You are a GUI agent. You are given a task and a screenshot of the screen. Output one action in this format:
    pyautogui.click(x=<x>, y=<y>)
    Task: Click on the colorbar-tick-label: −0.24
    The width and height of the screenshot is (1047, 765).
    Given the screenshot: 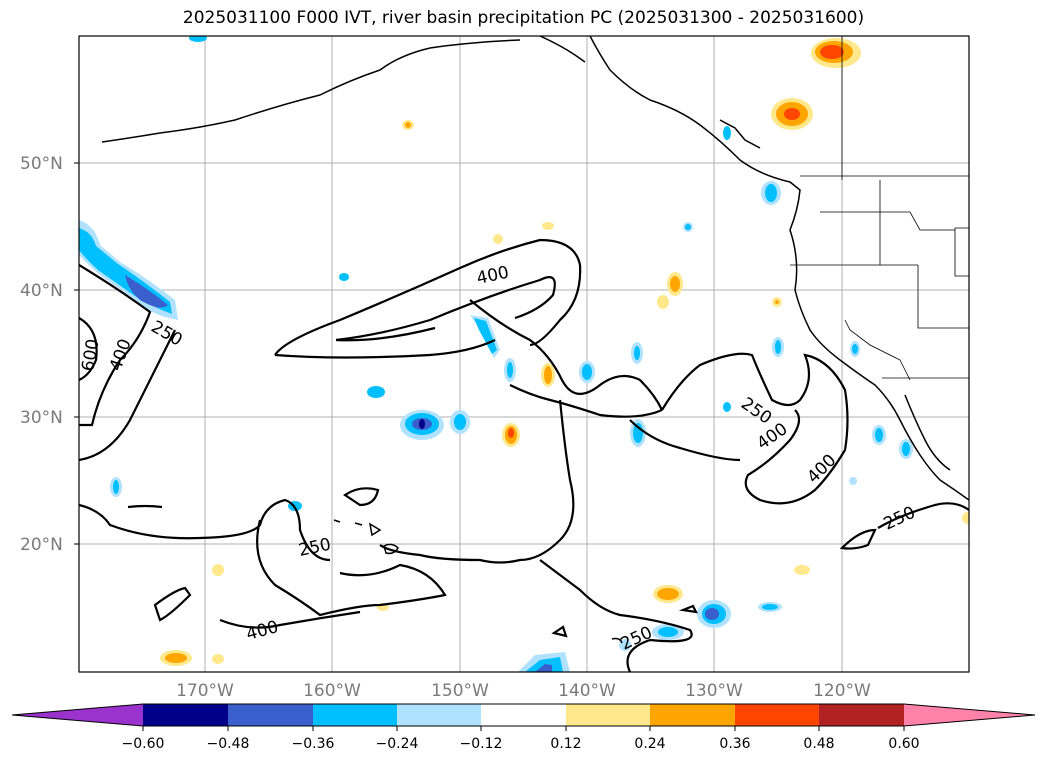 What is the action you would take?
    pyautogui.click(x=397, y=744)
    